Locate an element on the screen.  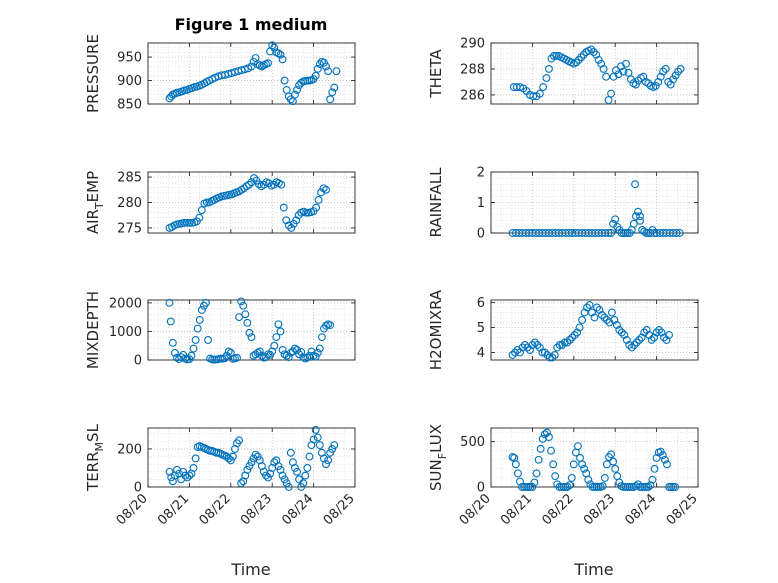
x-tick-label: 08/21 is located at coordinates (516, 509).